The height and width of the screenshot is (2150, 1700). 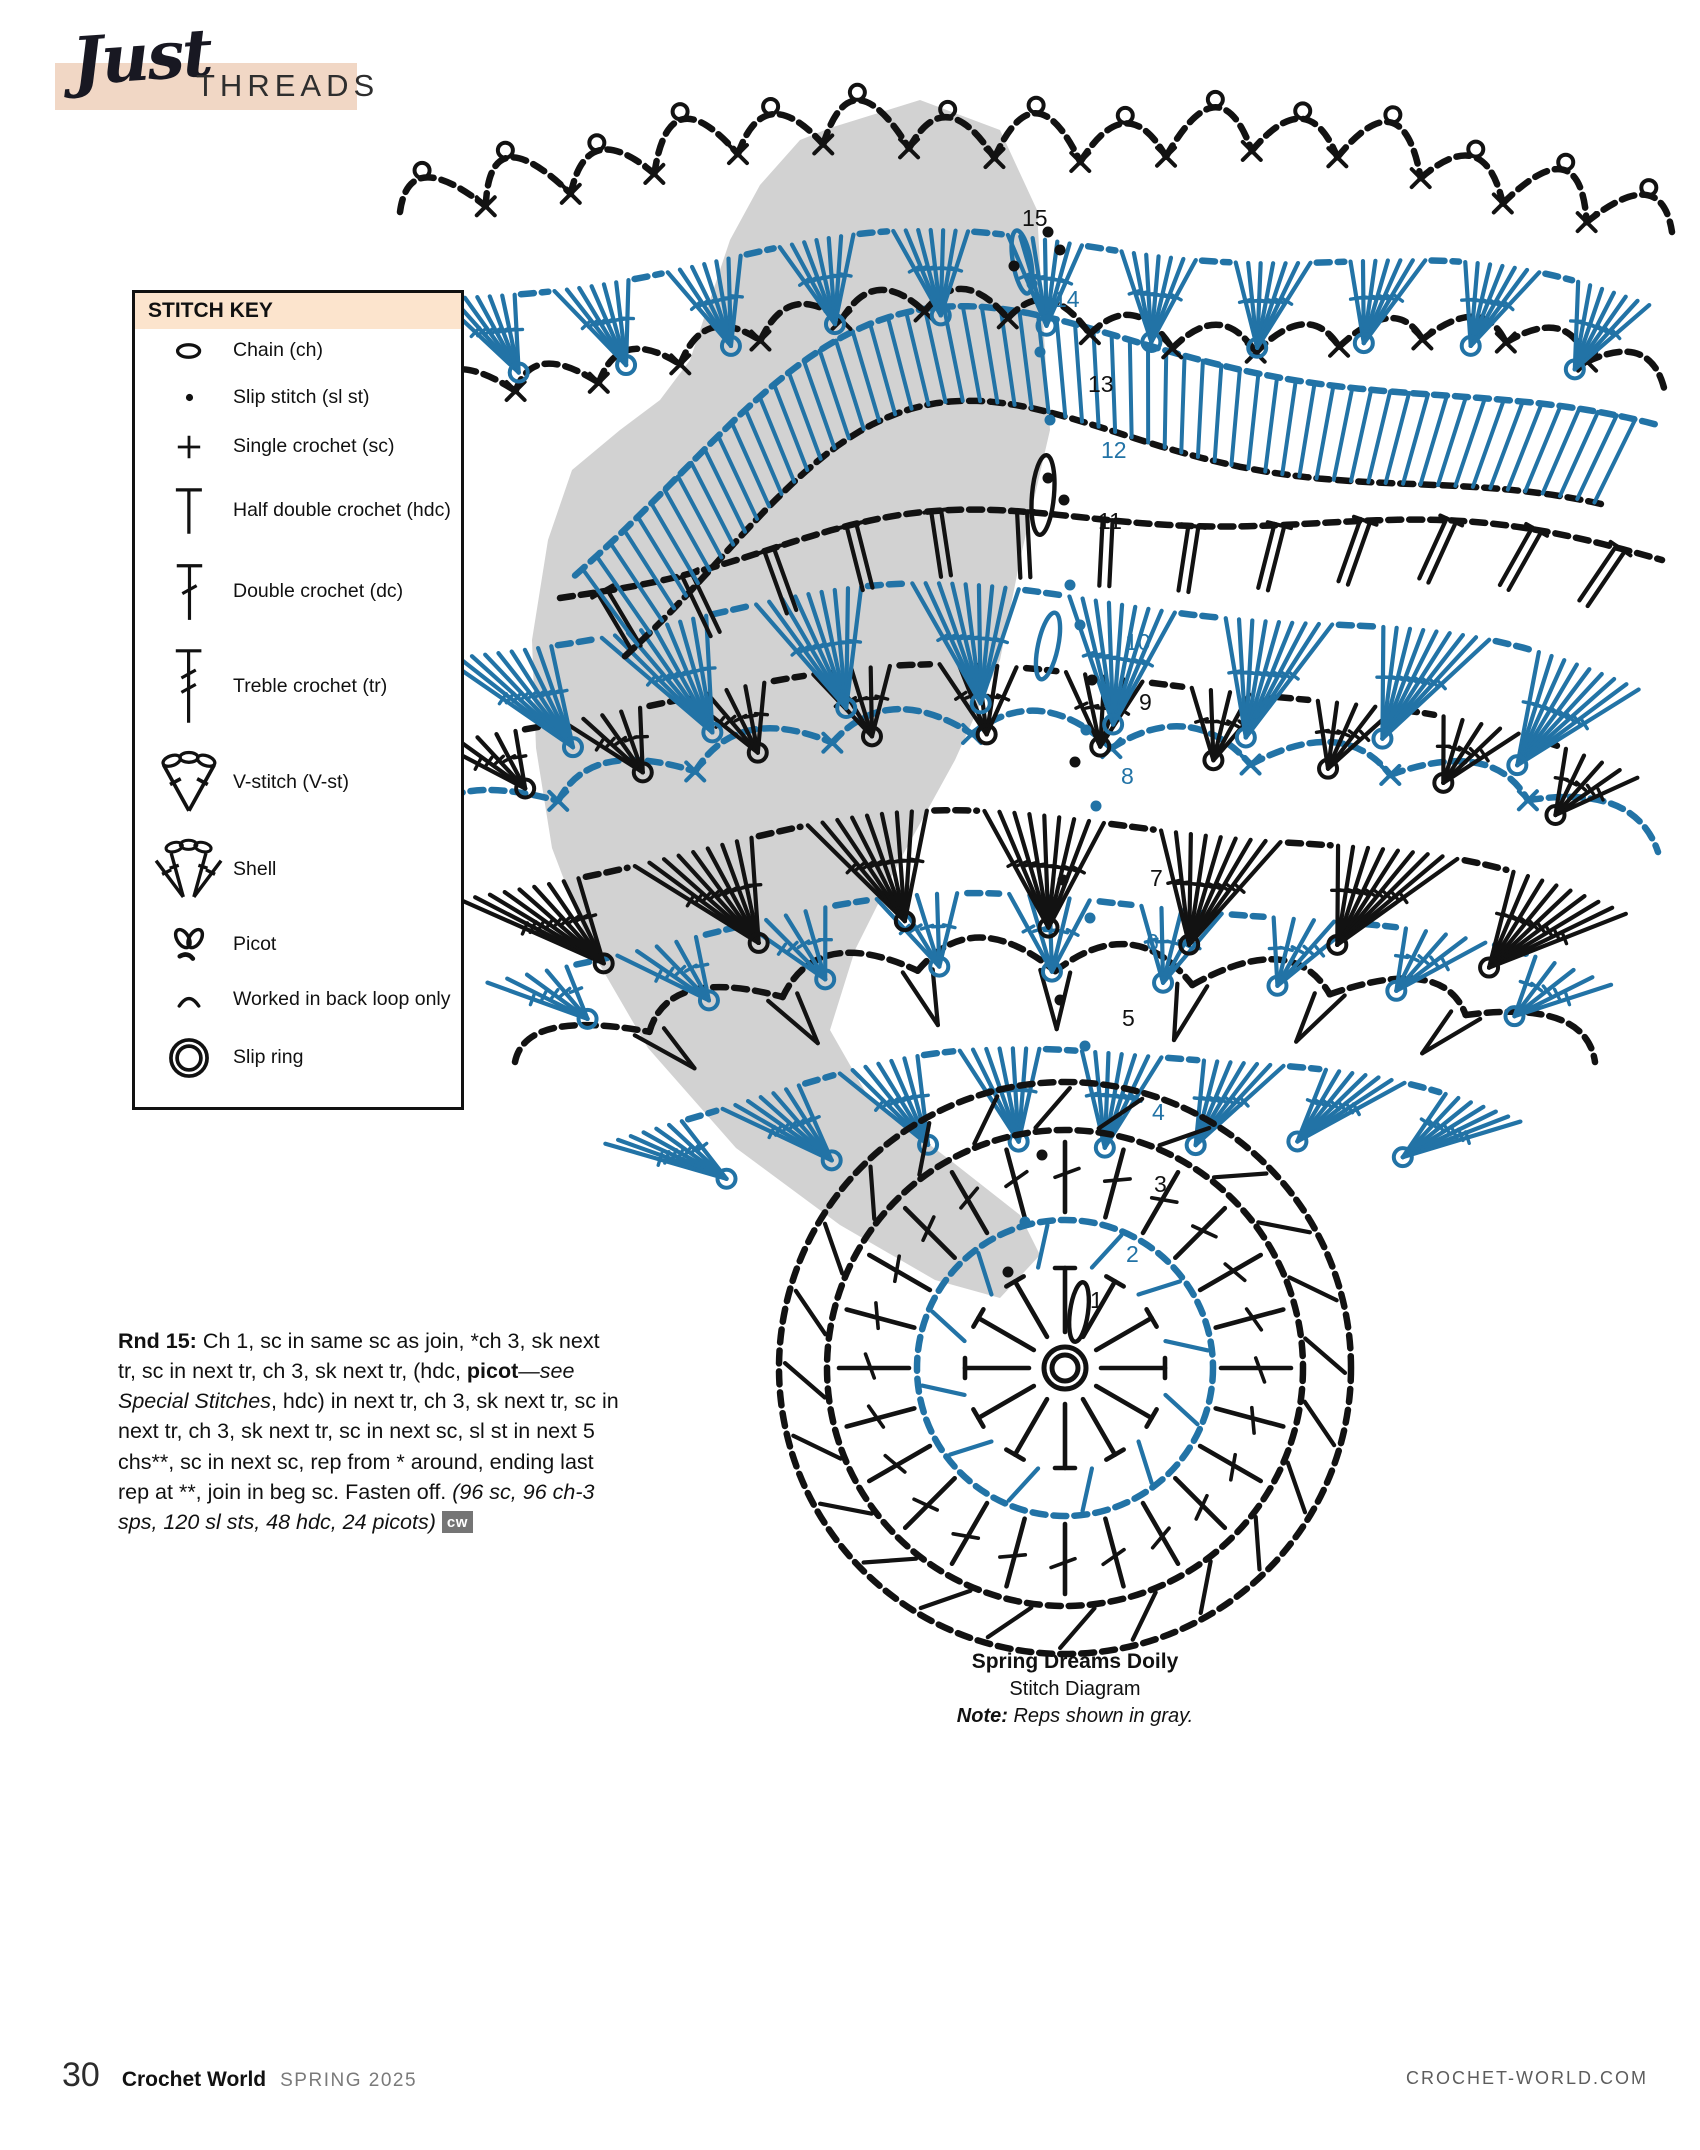 I want to click on round-number-label: 14, so click(x=1067, y=299).